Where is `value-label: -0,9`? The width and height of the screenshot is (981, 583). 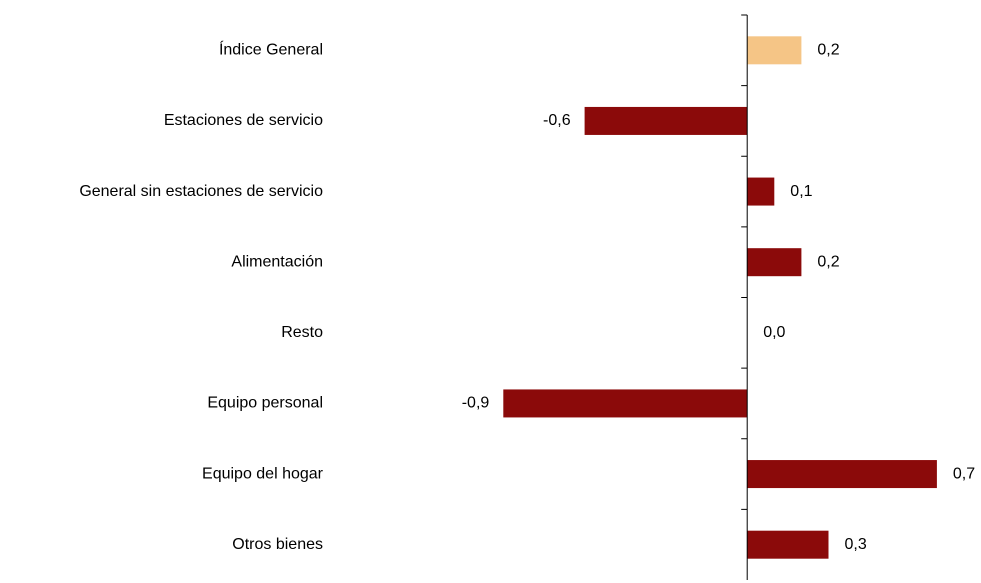 value-label: -0,9 is located at coordinates (476, 403).